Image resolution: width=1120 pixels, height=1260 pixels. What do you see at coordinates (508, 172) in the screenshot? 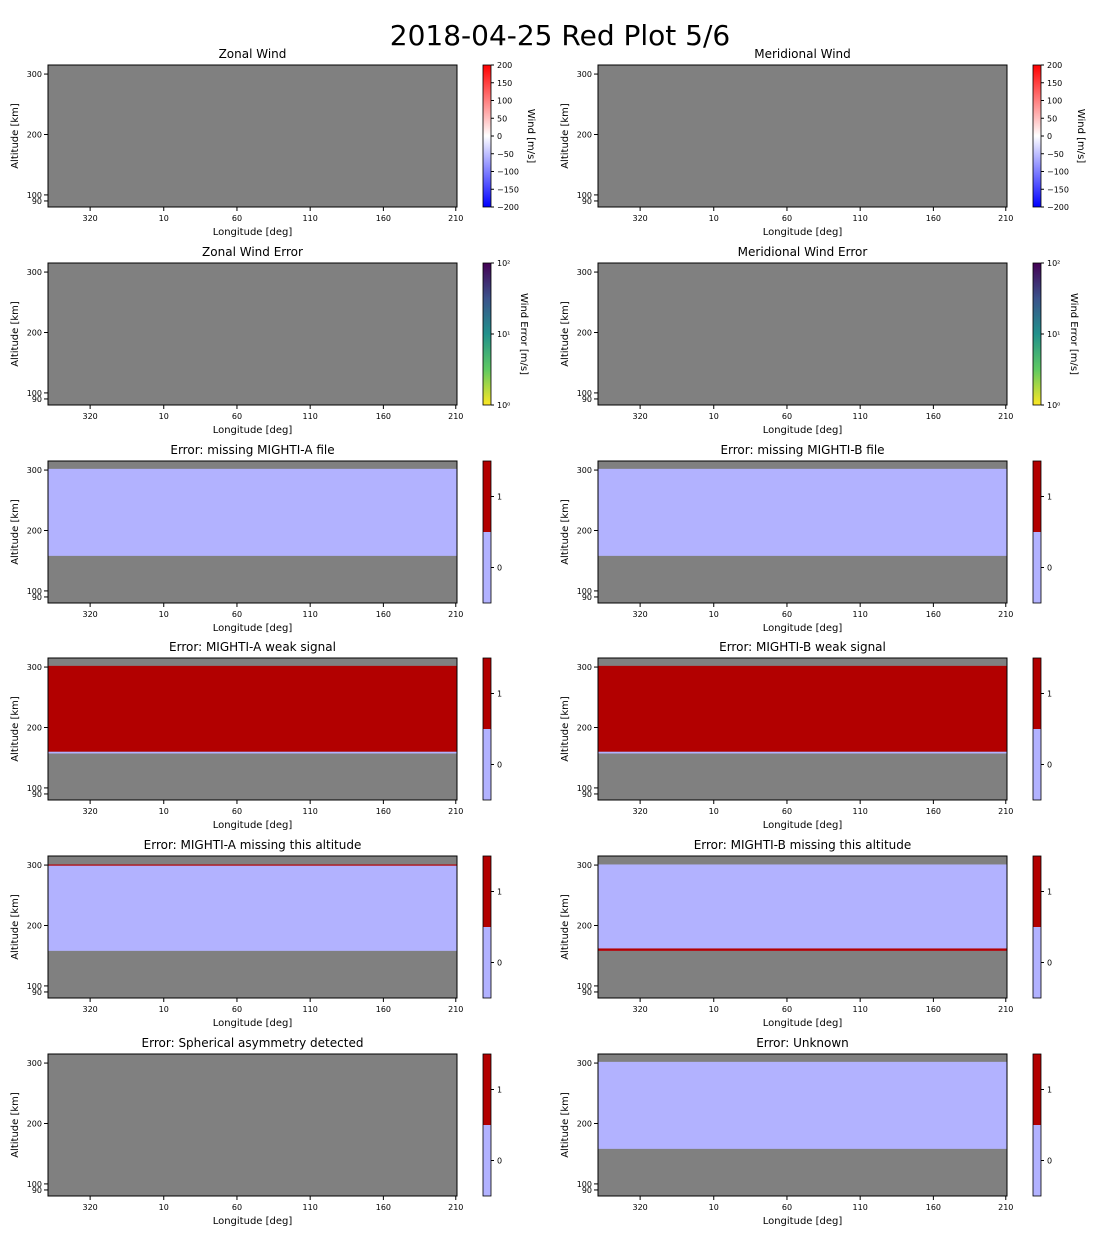
I see `colorbar-tick-label: −100` at bounding box center [508, 172].